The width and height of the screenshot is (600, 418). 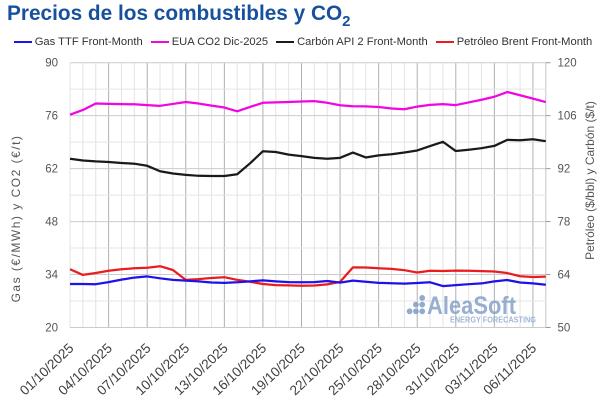 What do you see at coordinates (590, 180) in the screenshot?
I see `svg-text:Petróleo ($/bbl) y Carbón ($/t: Petróleo ($/bbl) y Carbón ($/t)` at bounding box center [590, 180].